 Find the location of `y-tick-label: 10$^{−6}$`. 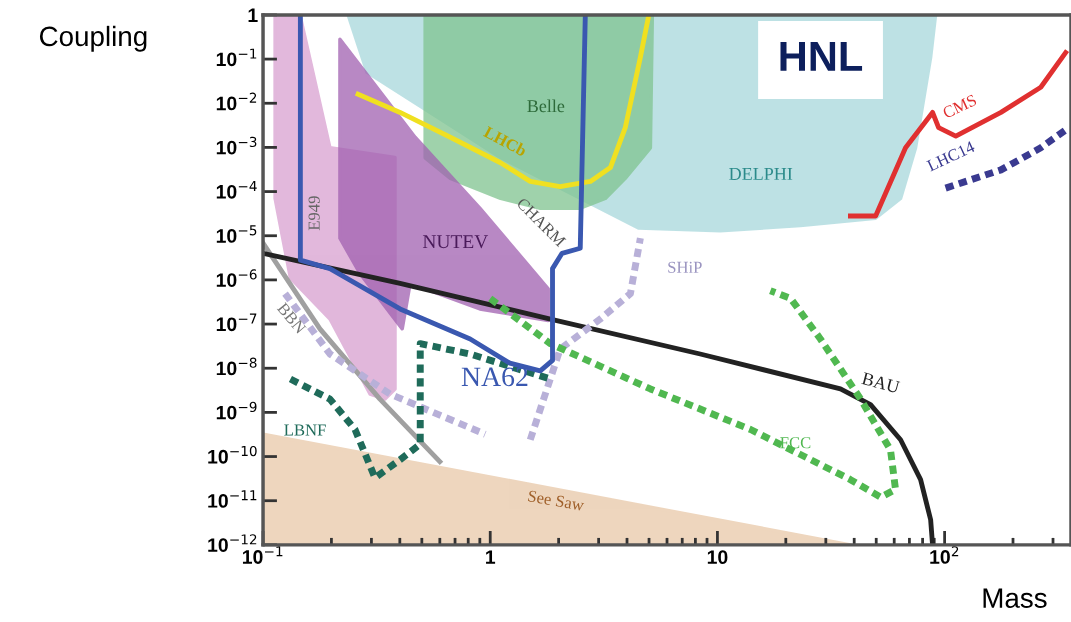

y-tick-label: 10$^{−6}$ is located at coordinates (236, 278).